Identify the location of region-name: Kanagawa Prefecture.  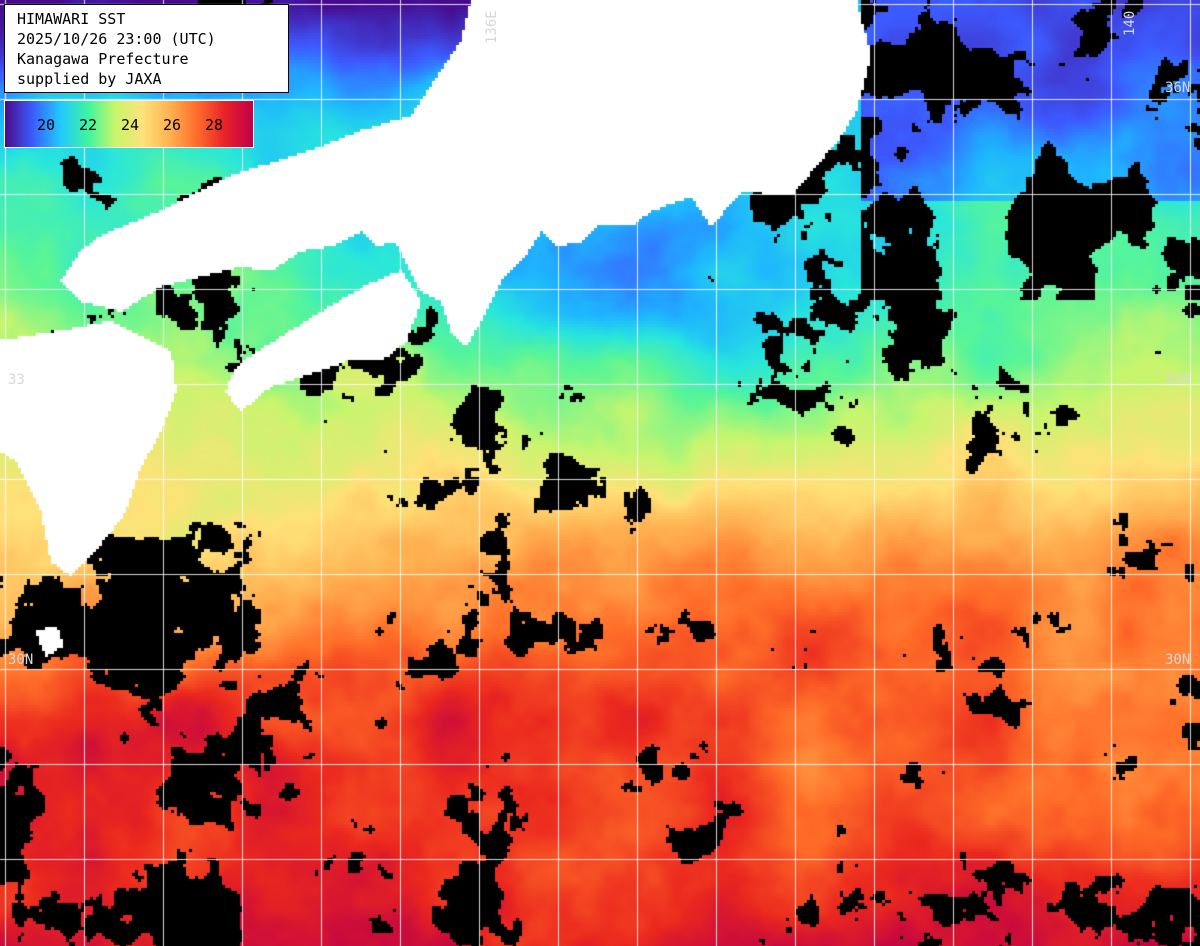
(103, 59).